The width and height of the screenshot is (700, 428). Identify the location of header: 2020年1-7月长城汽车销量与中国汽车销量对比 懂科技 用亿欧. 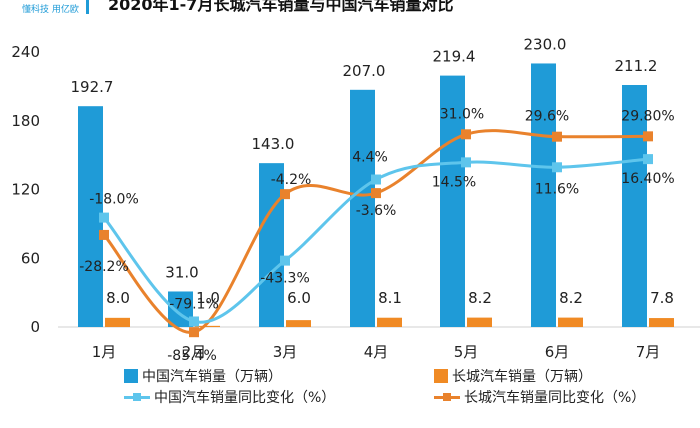
(350, 14).